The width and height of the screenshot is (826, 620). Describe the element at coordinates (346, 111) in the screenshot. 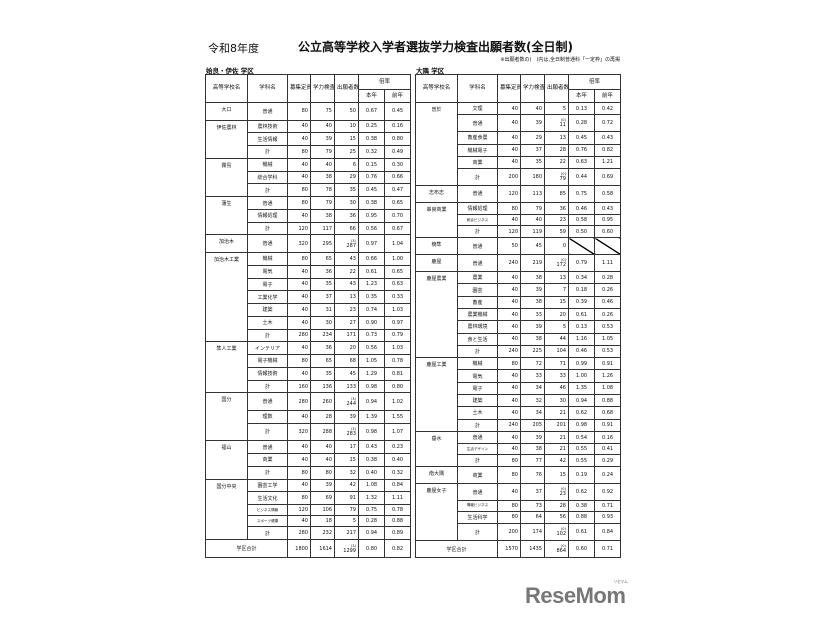

I see `applicants: 50` at that location.